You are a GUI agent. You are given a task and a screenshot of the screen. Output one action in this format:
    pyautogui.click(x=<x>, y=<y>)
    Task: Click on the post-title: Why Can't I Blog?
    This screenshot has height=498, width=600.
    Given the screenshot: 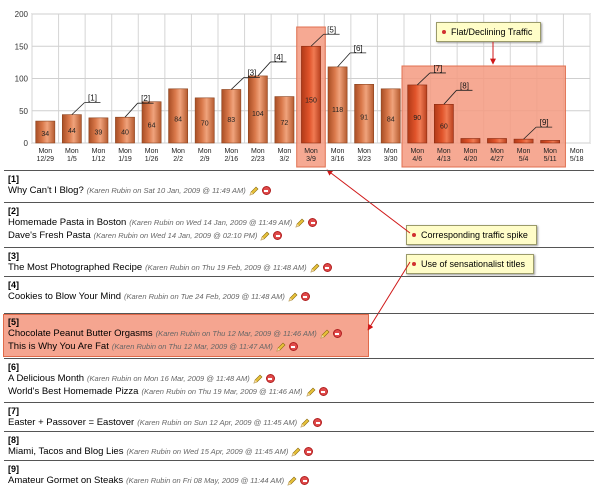 What is the action you would take?
    pyautogui.click(x=46, y=190)
    